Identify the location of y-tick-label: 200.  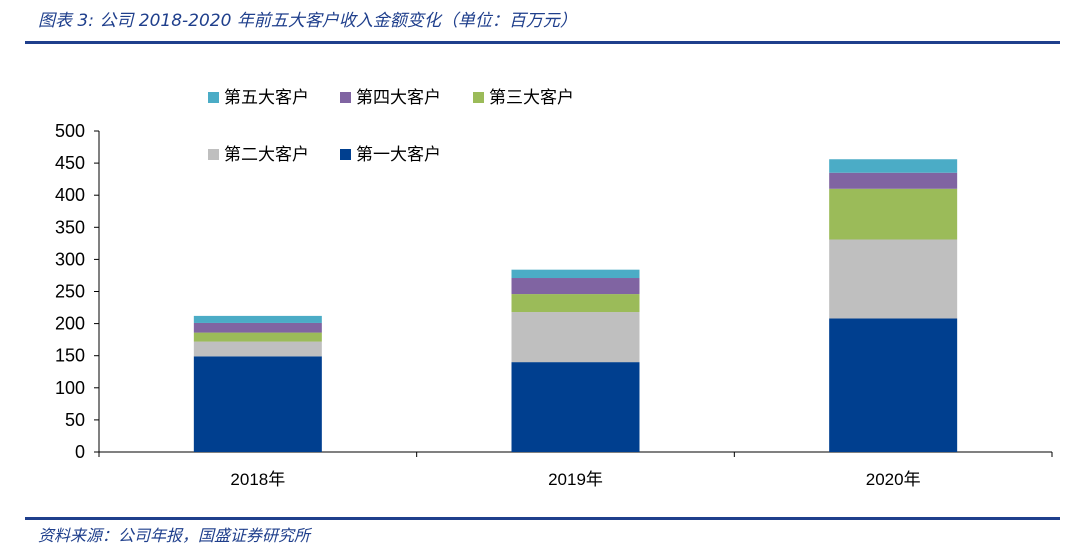
(70, 324).